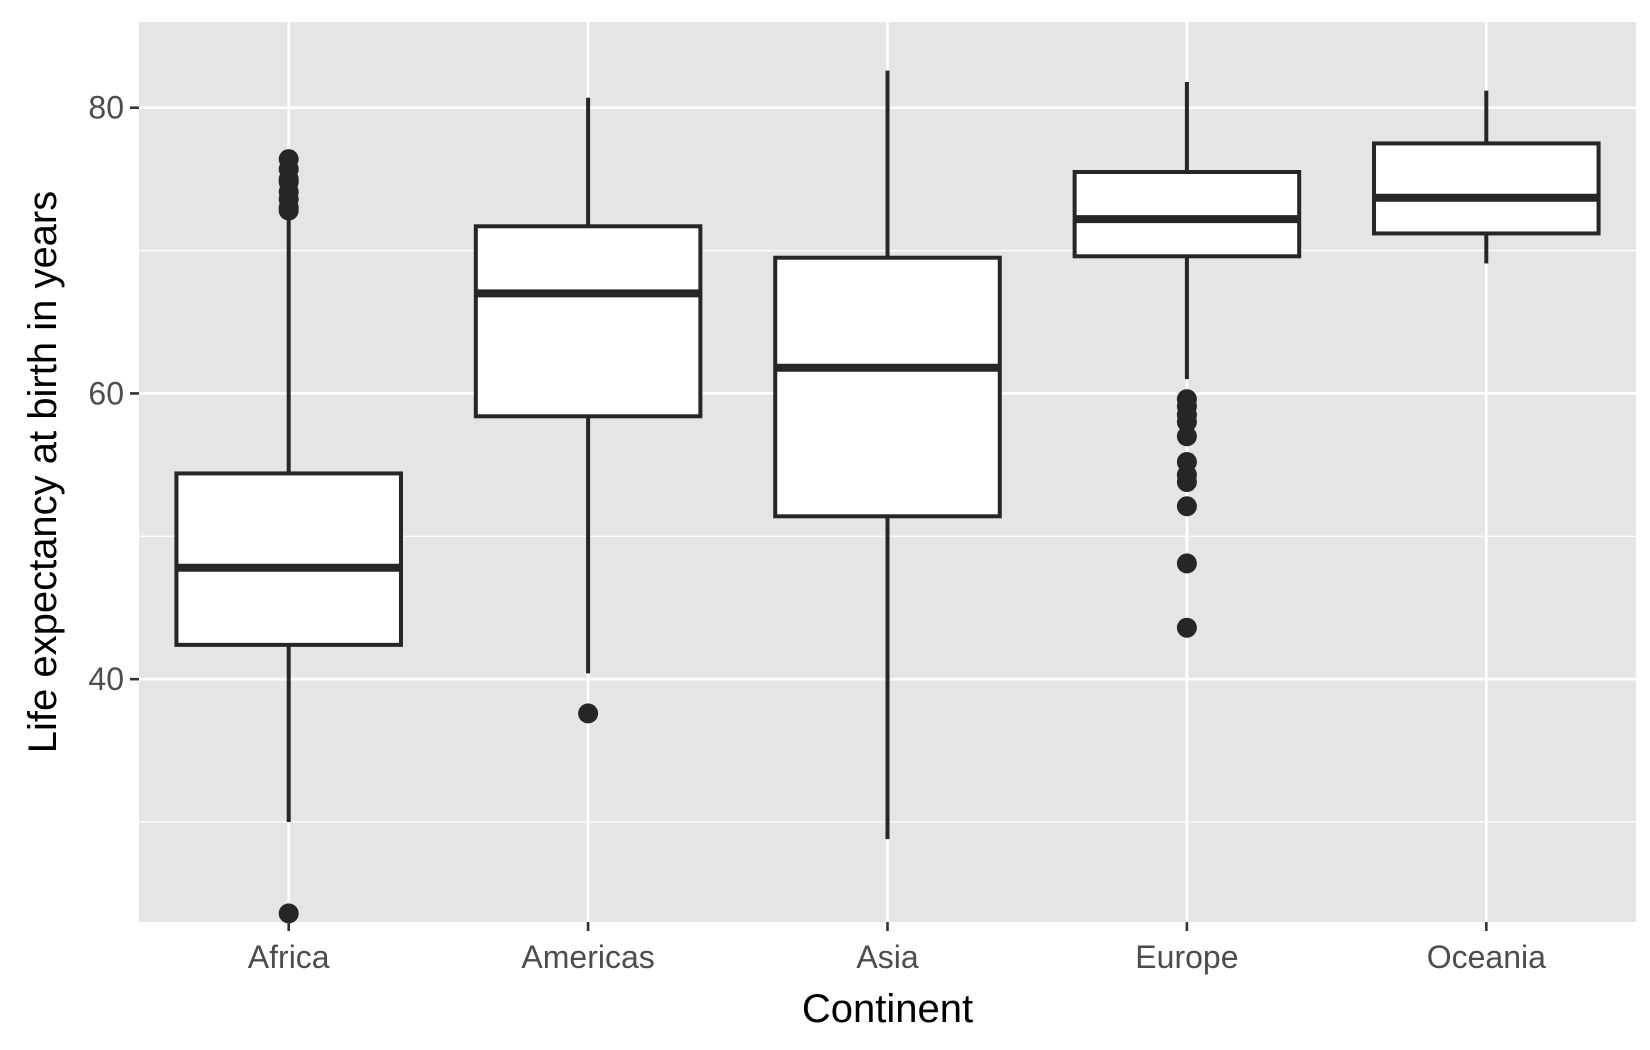 The image size is (1650, 1050). I want to click on y-tick-label: 60, so click(106, 393).